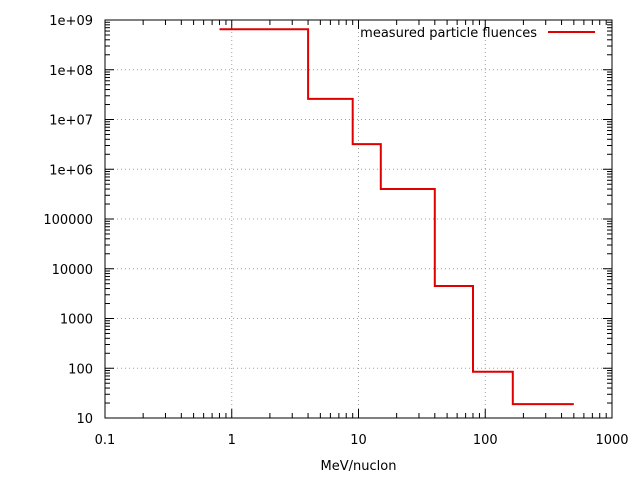 Image resolution: width=640 pixels, height=480 pixels. I want to click on y-tick-label: 1e+06, so click(71, 170).